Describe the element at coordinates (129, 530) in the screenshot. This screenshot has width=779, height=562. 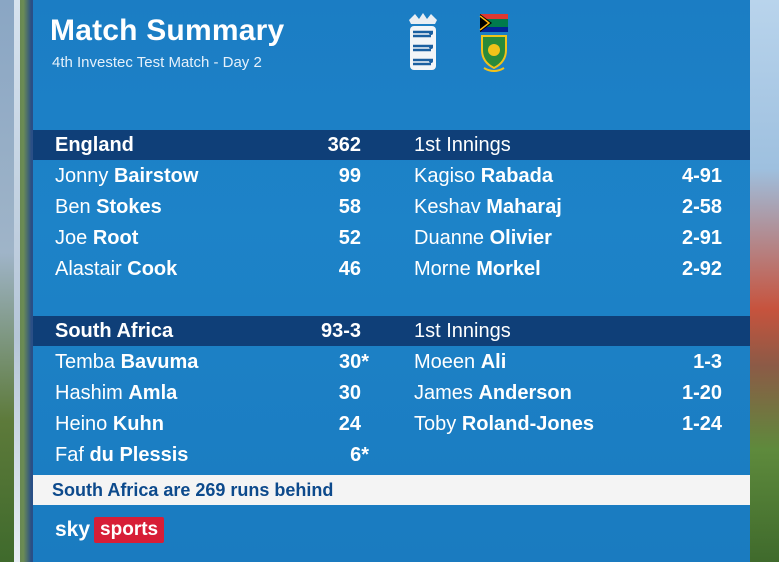
I see `sports-wordmark: sports` at that location.